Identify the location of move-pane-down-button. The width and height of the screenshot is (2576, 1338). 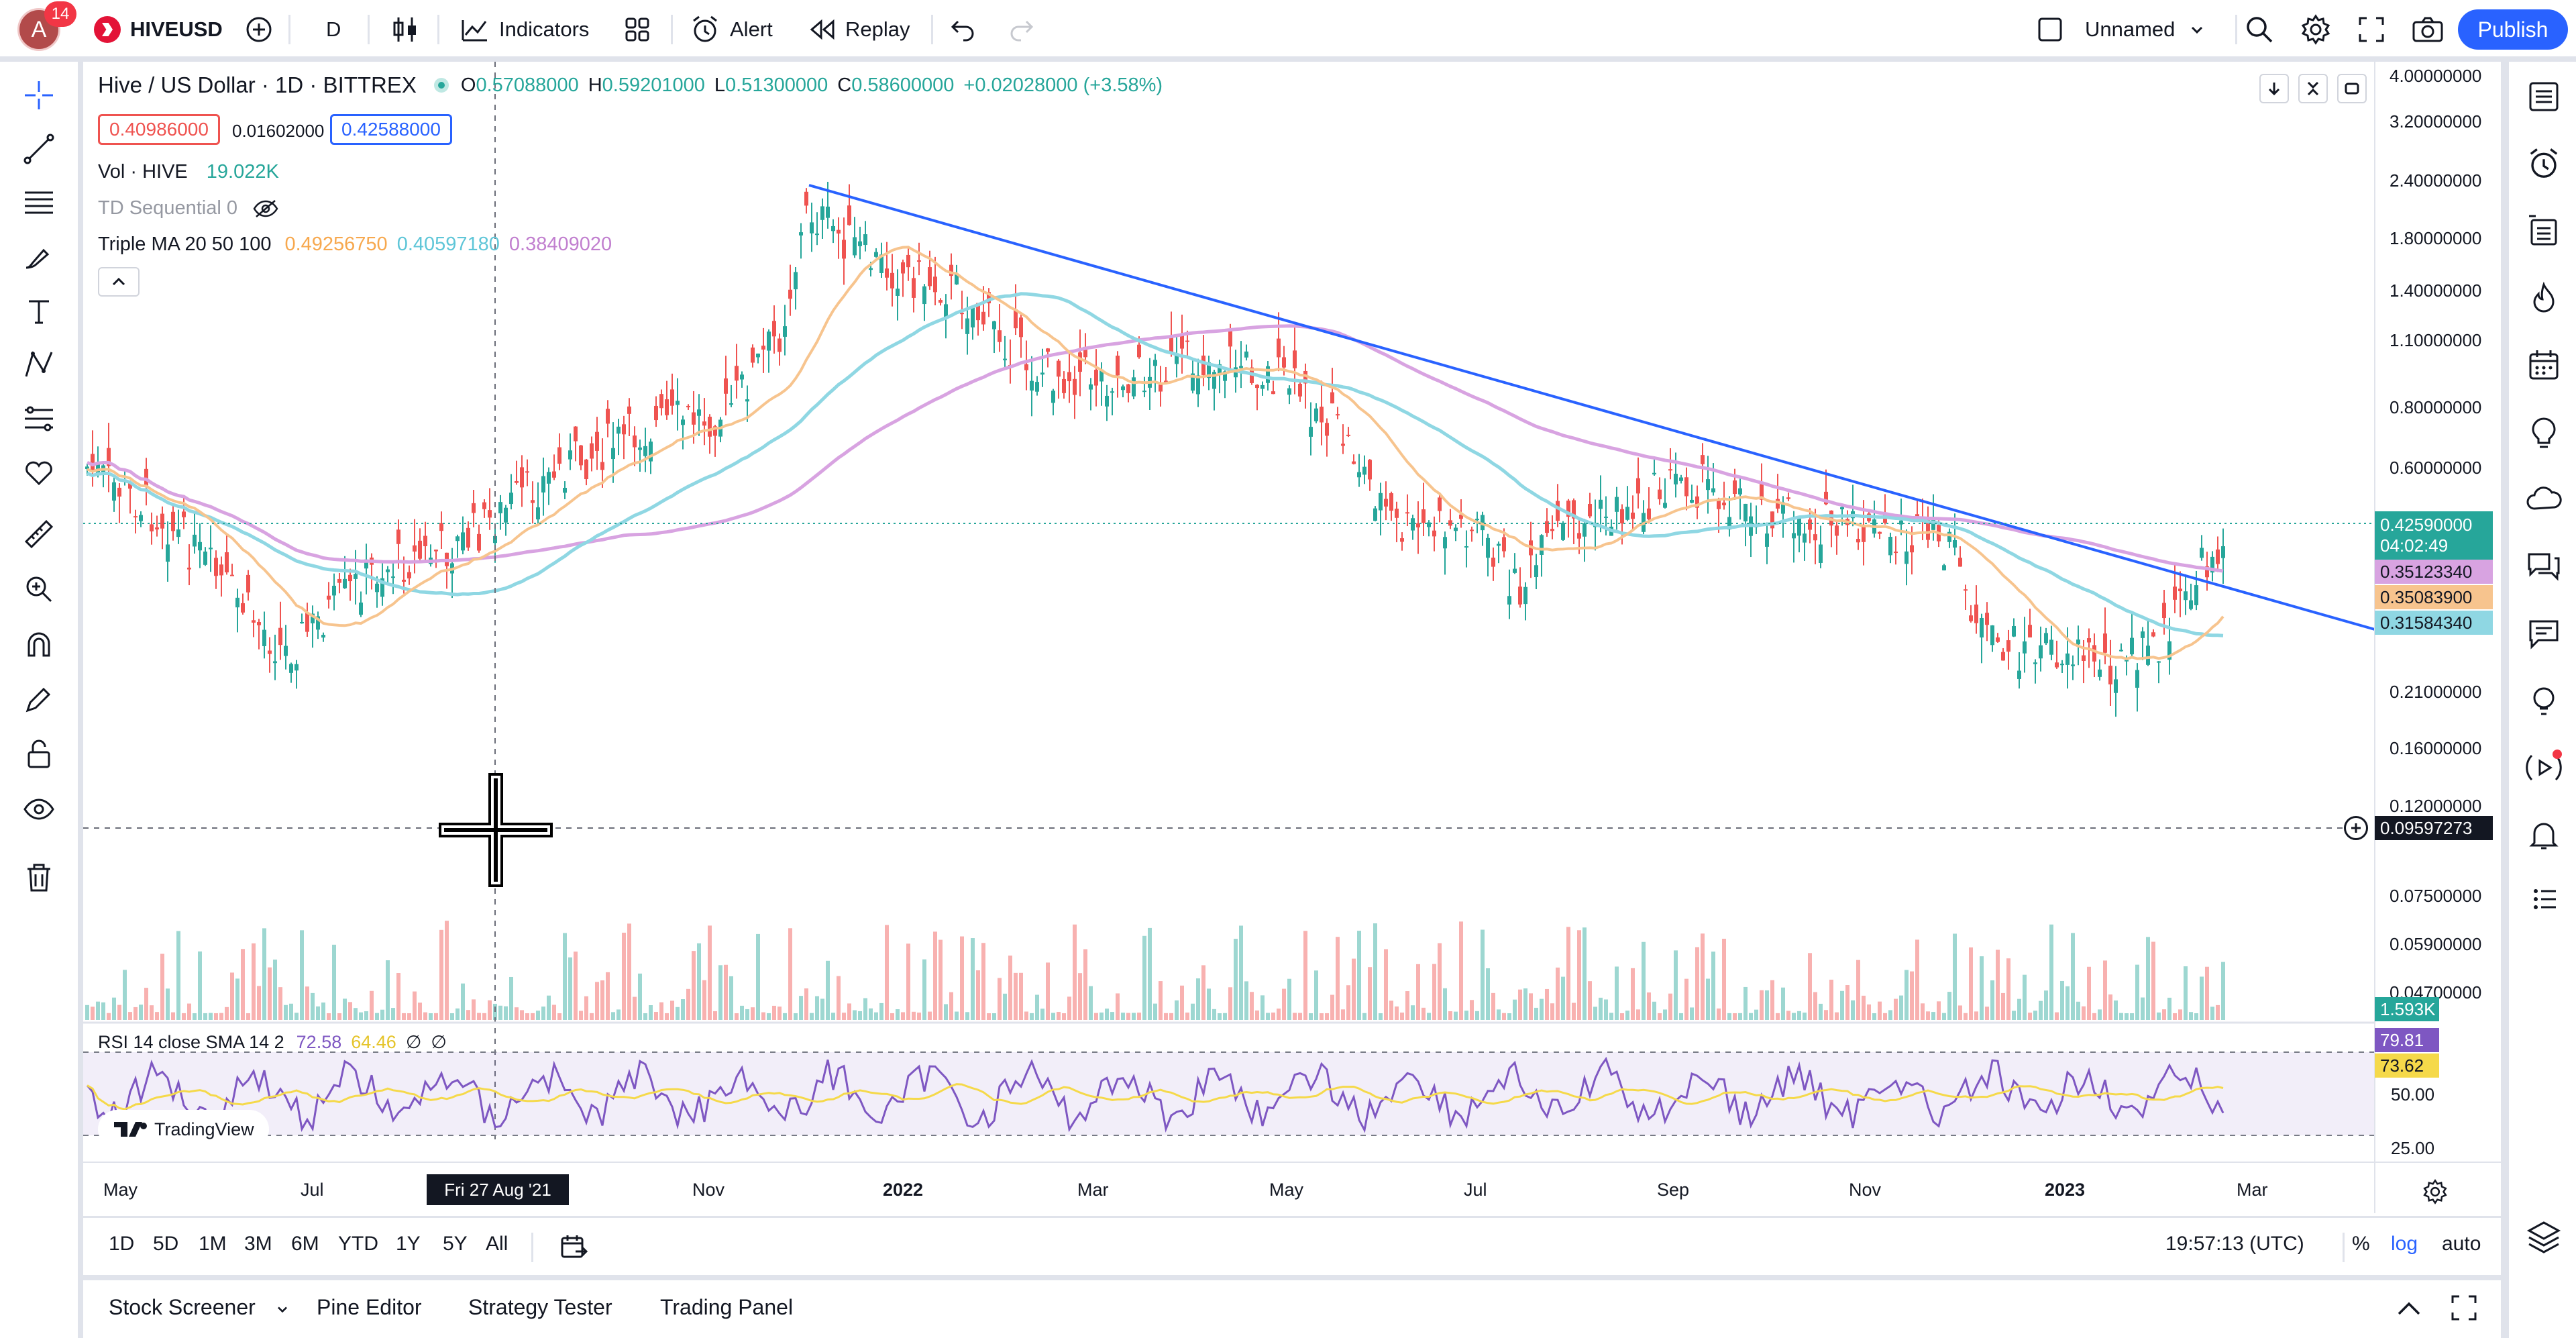
(2274, 89).